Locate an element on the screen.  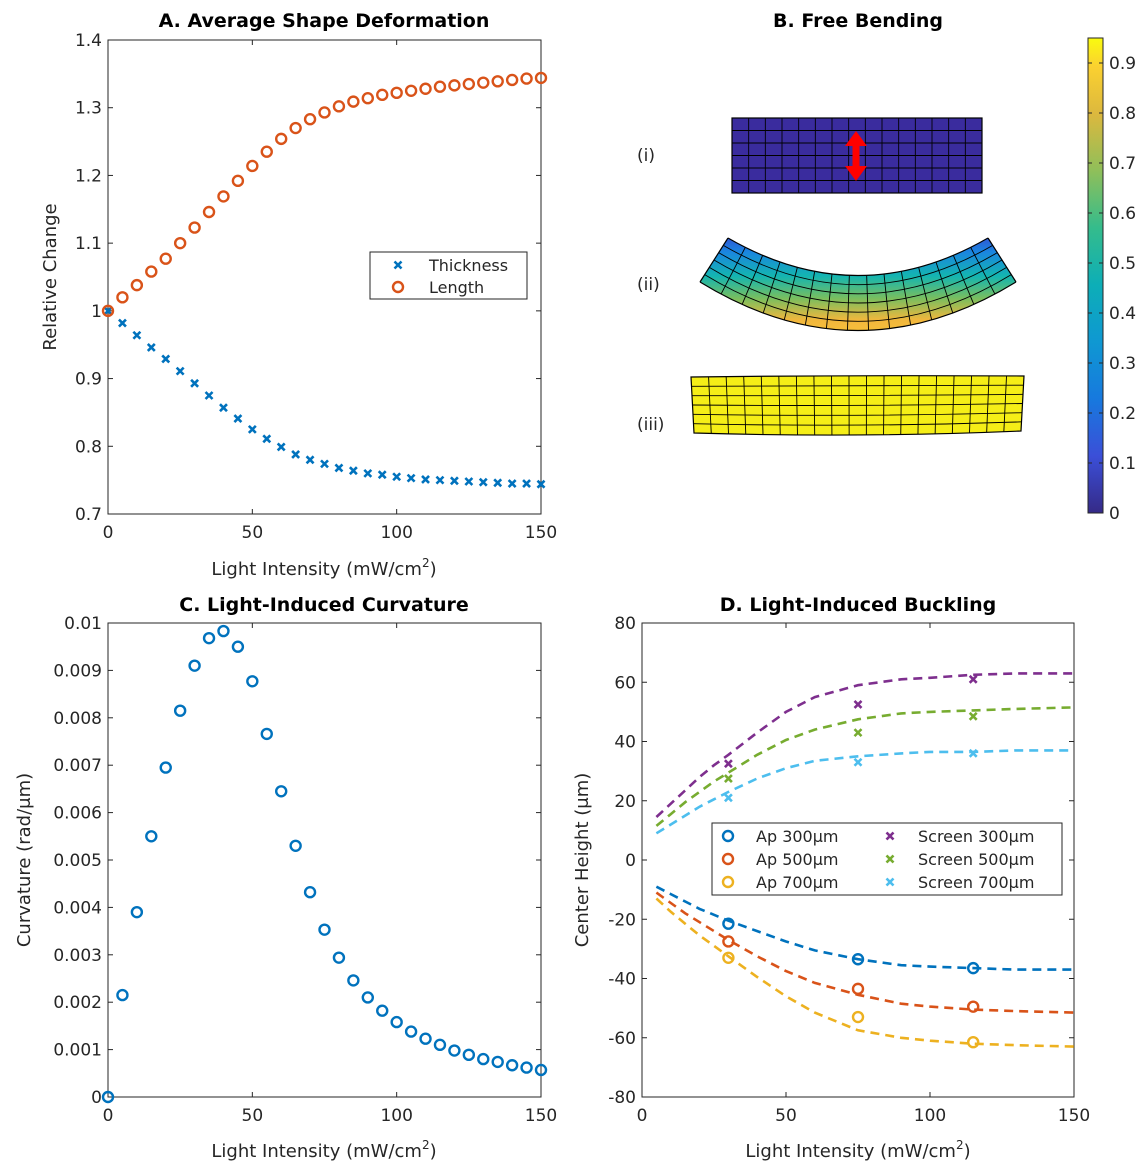
panel-c-x-tick-label: 0 is located at coordinates (108, 1116).